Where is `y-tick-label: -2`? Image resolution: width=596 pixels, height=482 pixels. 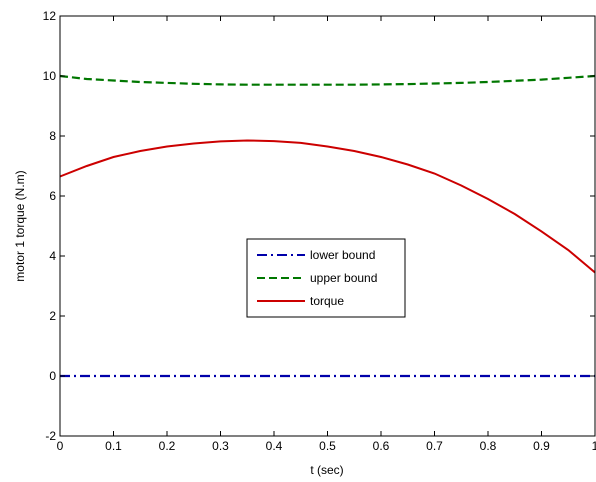
y-tick-label: -2 is located at coordinates (50, 436).